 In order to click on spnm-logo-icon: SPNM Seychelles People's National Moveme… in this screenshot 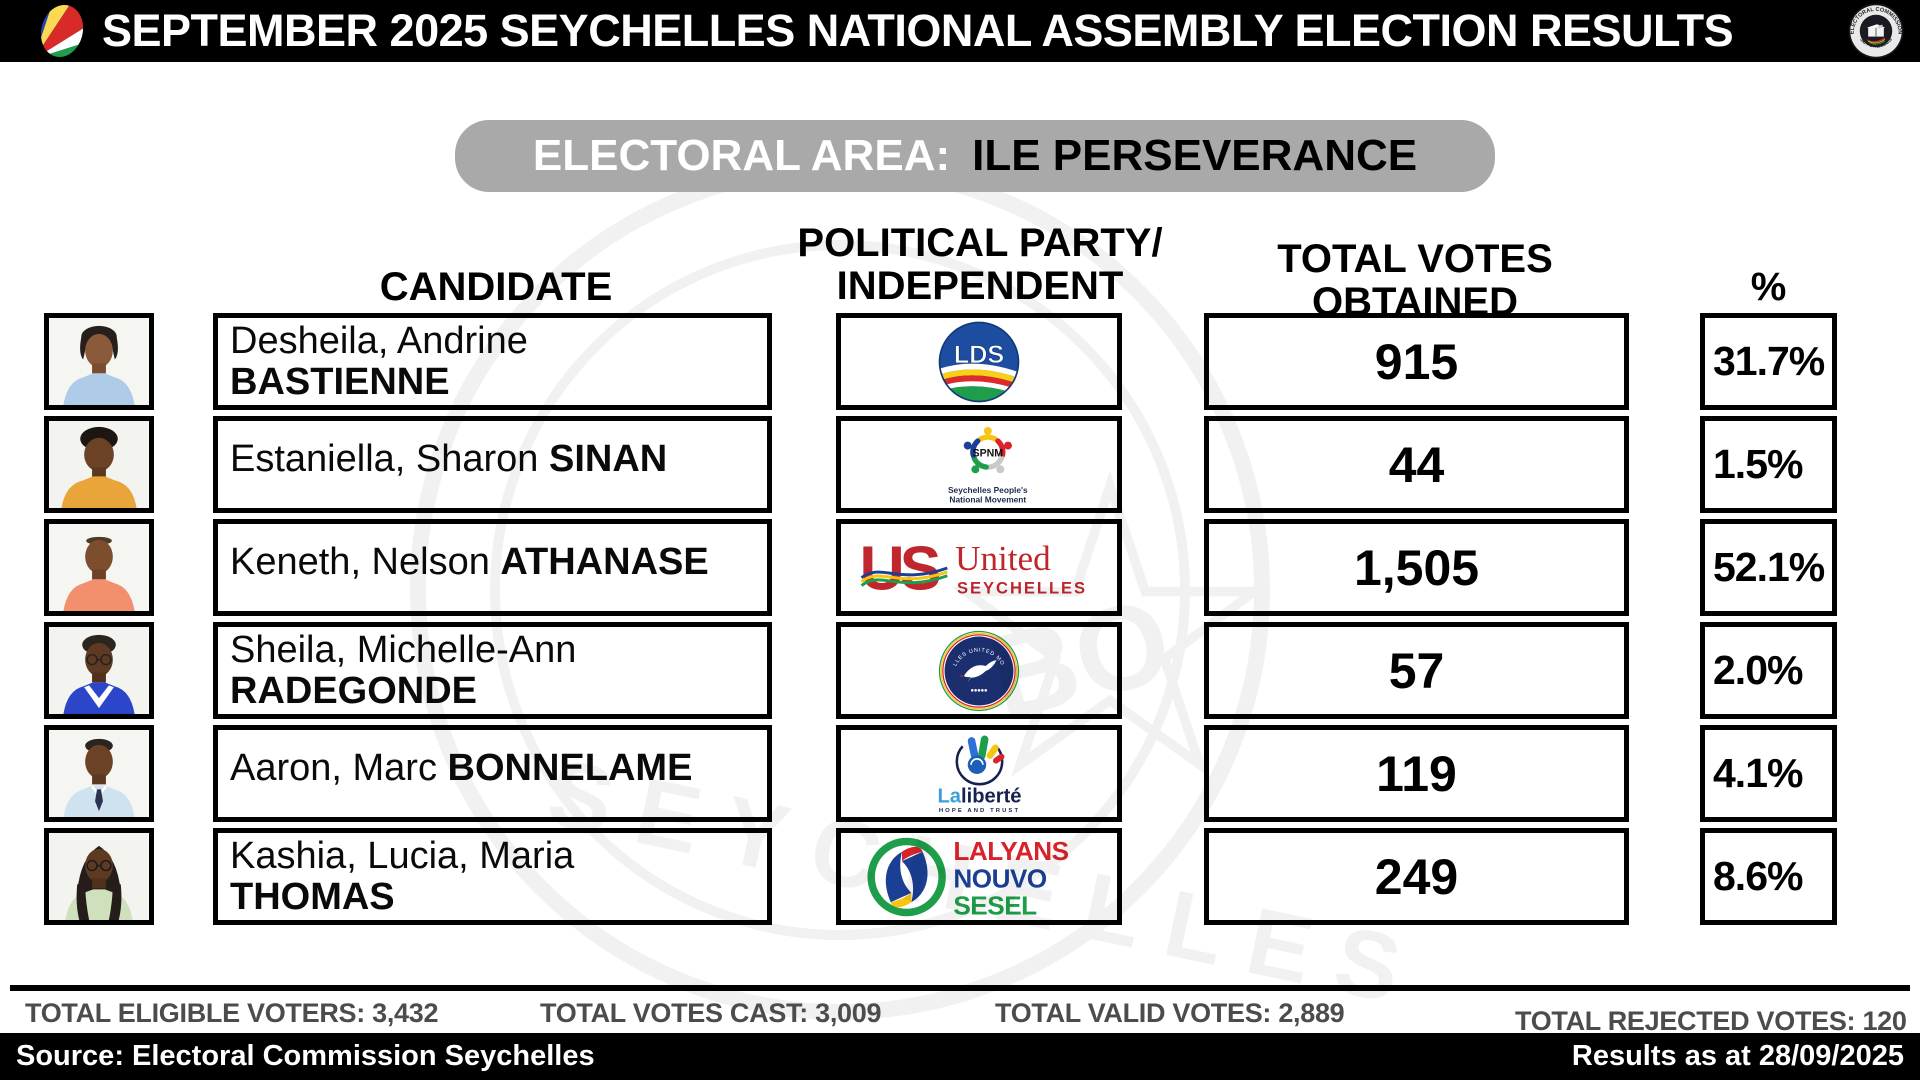, I will do `click(988, 465)`.